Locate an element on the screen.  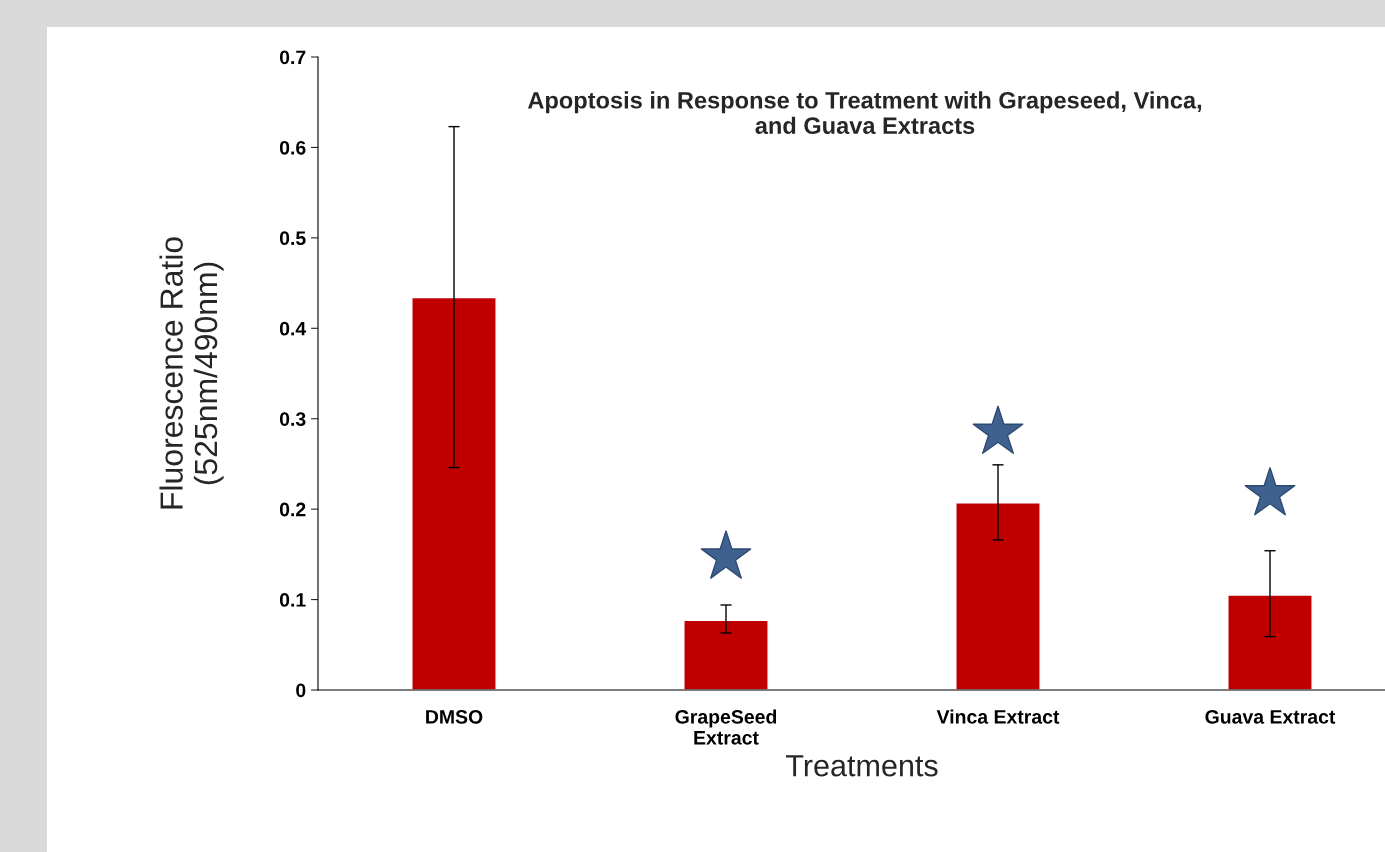
x-axis-title: Treatments is located at coordinates (862, 766).